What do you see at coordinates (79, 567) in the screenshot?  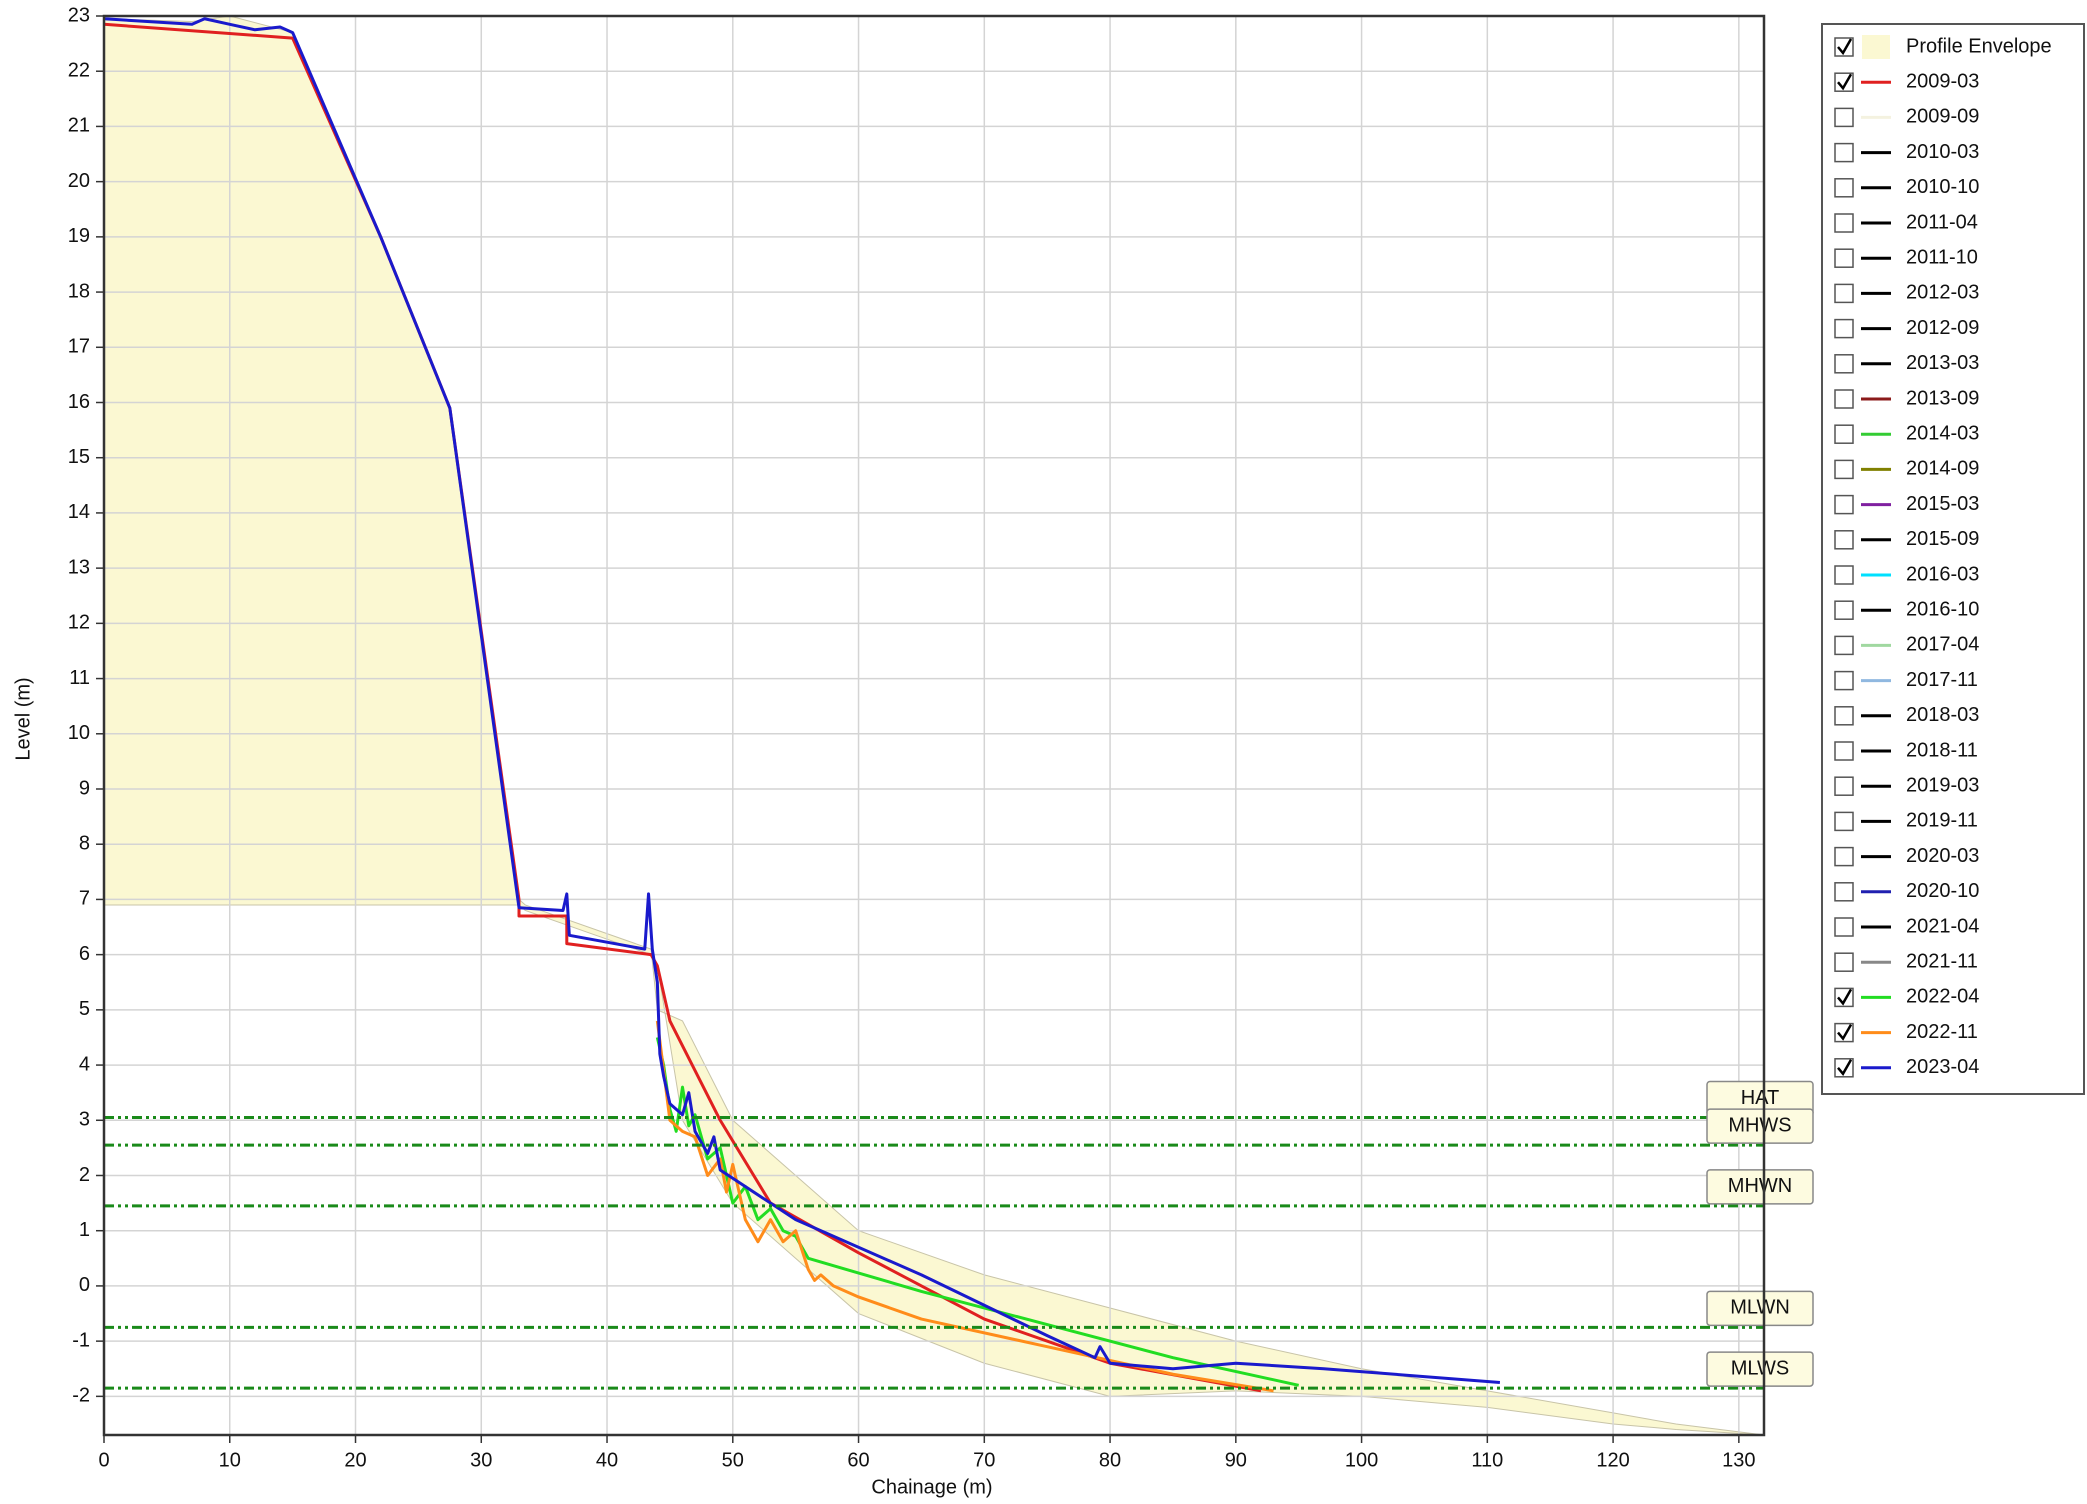 I see `y-tick-label: 13` at bounding box center [79, 567].